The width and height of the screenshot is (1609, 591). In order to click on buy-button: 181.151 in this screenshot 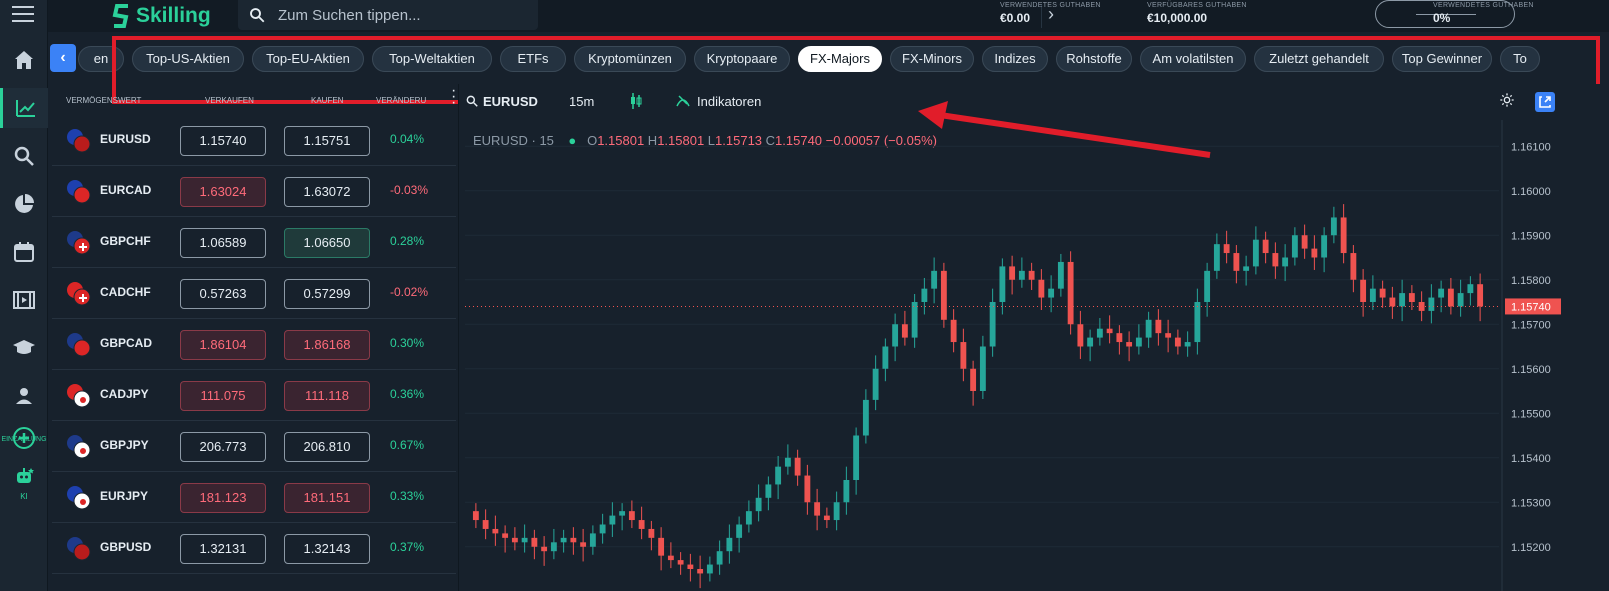, I will do `click(327, 498)`.